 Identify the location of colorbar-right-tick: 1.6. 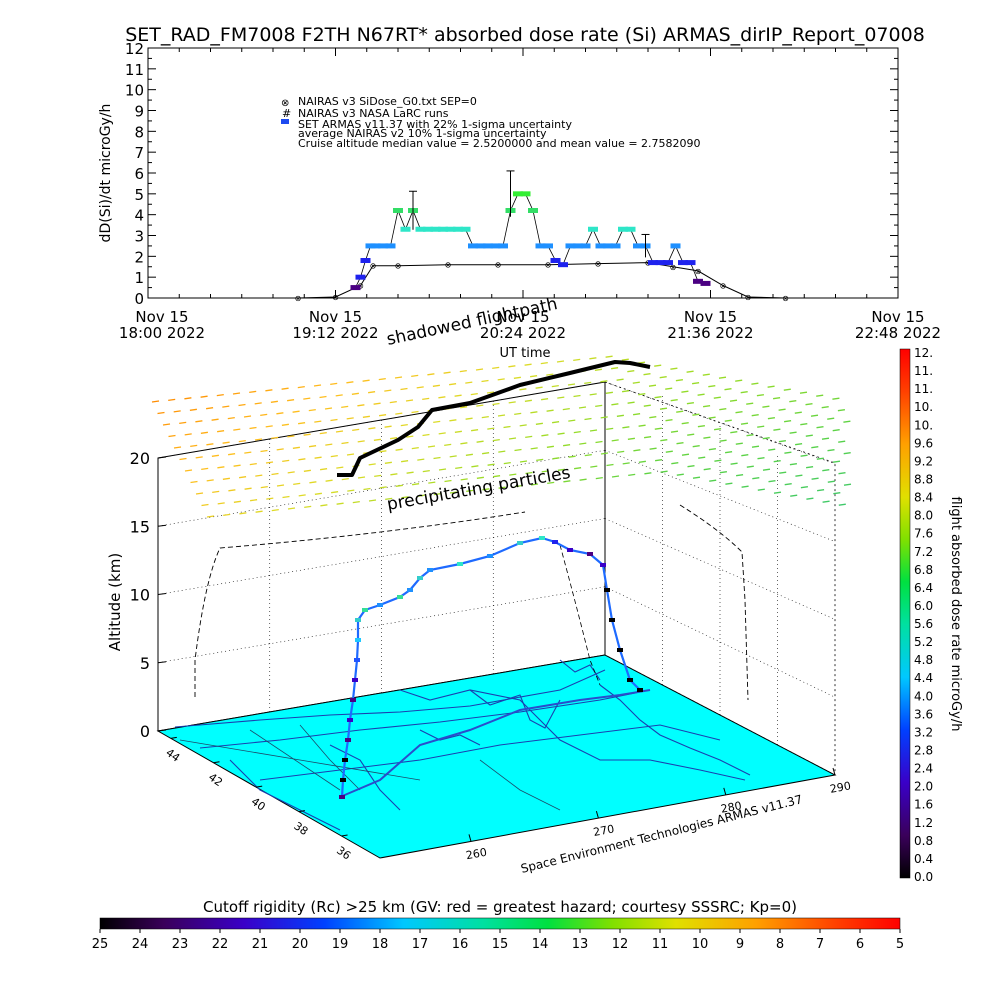
(923, 805).